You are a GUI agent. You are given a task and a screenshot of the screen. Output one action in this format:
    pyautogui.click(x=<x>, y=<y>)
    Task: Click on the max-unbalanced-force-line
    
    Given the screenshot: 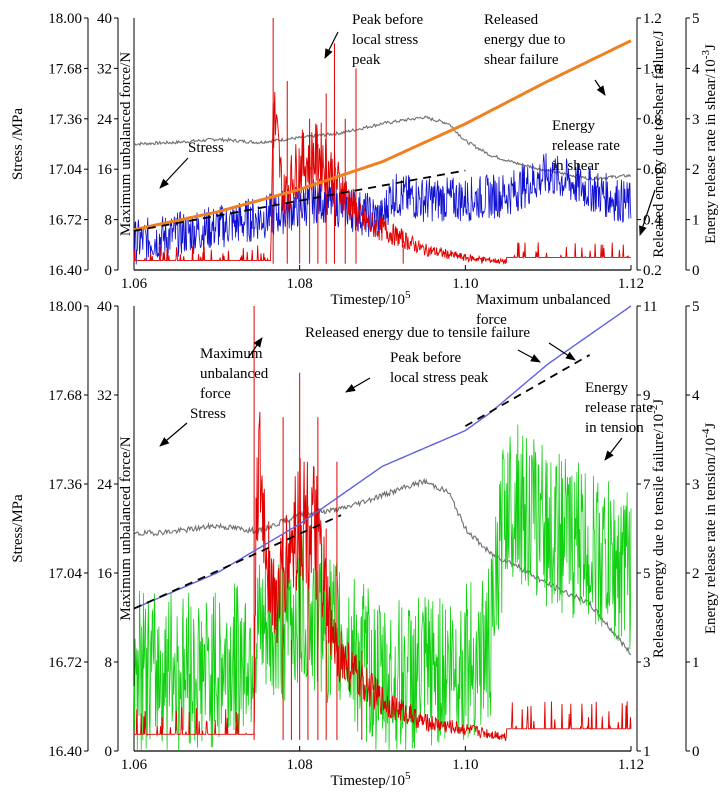 What is the action you would take?
    pyautogui.click(x=382, y=178)
    